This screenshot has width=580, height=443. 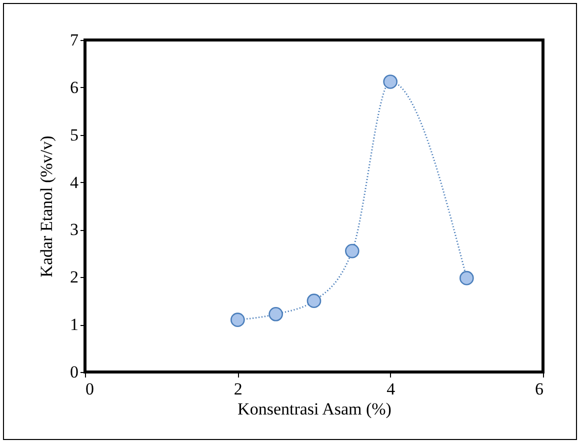 I want to click on y-axis-title: Kadar Etanol (%v/v), so click(x=46, y=207).